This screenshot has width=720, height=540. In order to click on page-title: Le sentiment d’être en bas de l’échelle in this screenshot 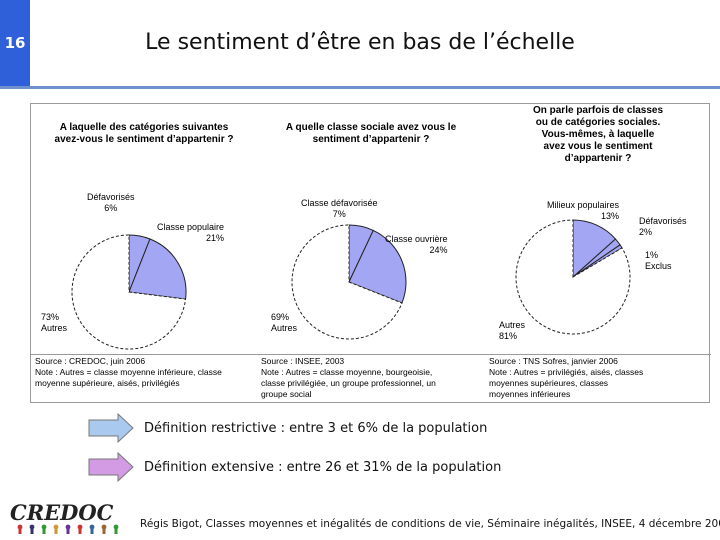, I will do `click(360, 42)`.